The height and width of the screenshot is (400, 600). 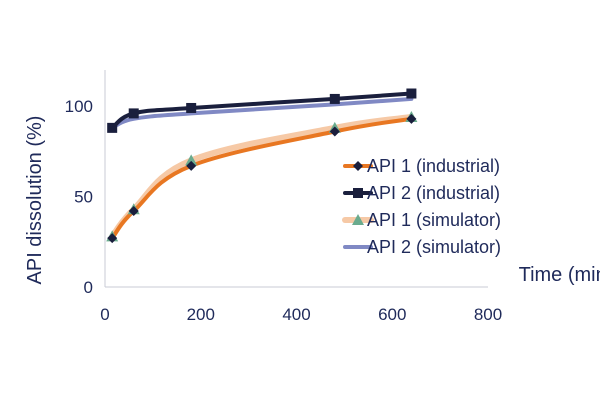 What do you see at coordinates (488, 314) in the screenshot?
I see `x-tick-label: 800` at bounding box center [488, 314].